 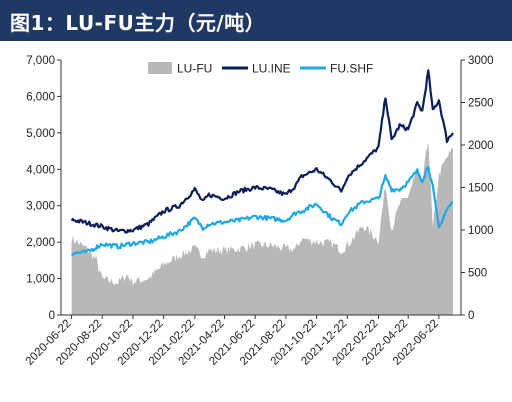 I want to click on legend-label-lu-ine: LU.INE, so click(x=271, y=69).